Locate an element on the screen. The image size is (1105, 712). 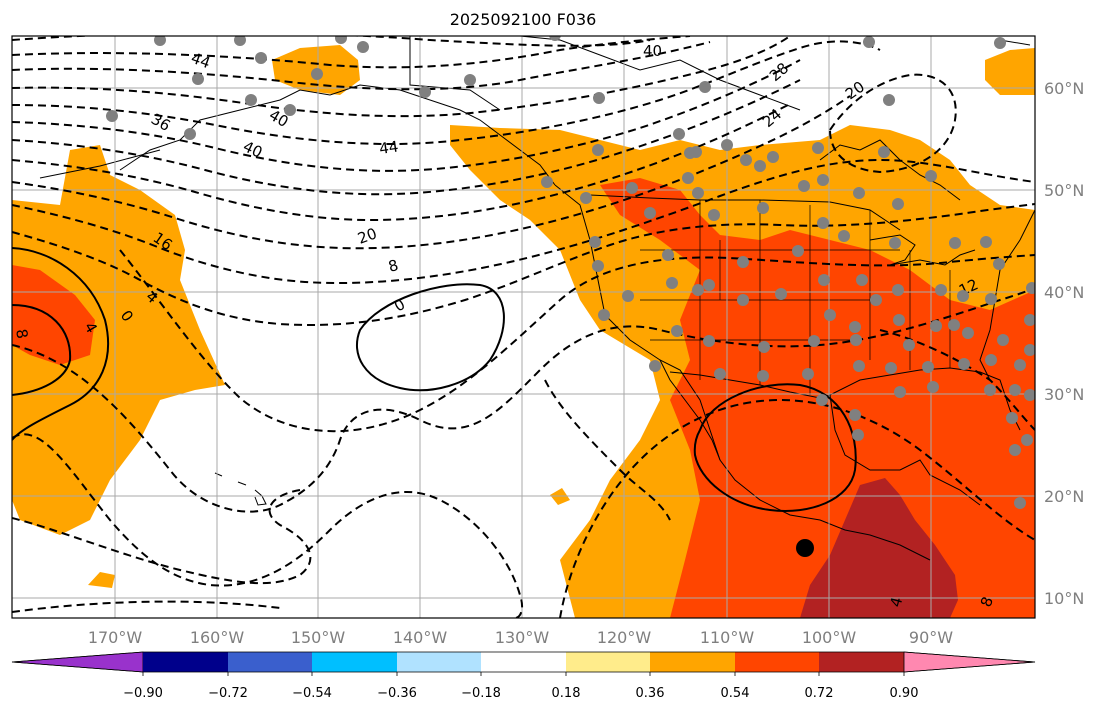
coastline-yucatan is located at coordinates (905, 450).